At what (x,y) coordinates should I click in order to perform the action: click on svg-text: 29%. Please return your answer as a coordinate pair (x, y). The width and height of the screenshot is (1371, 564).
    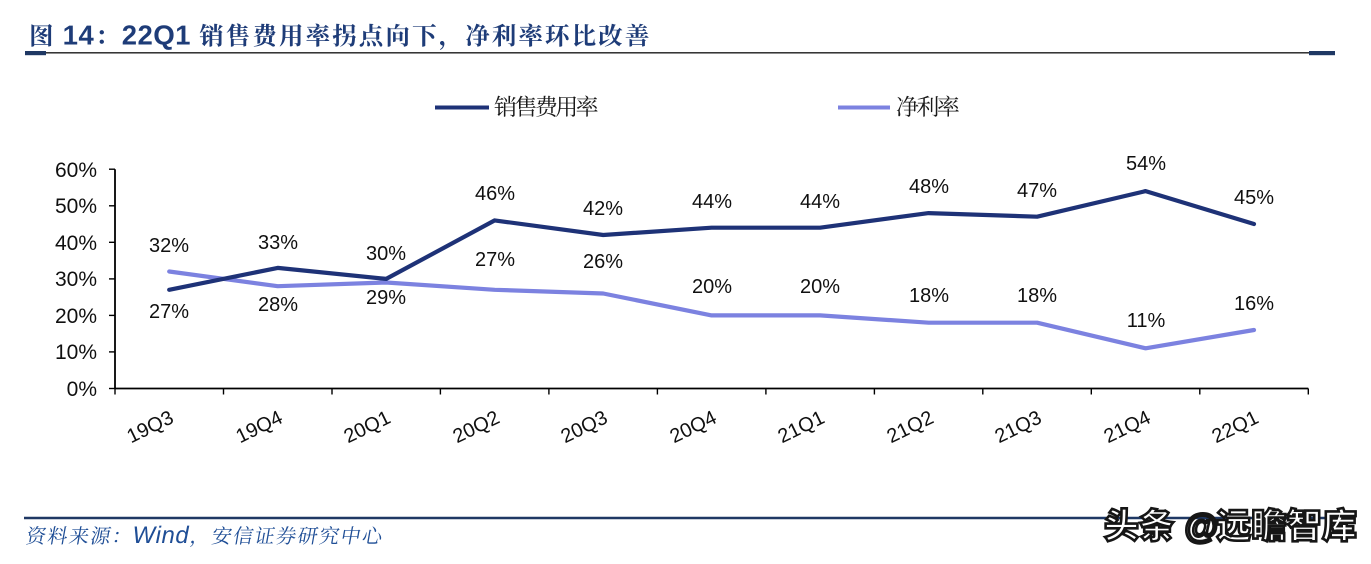
    Looking at the image, I should click on (386, 298).